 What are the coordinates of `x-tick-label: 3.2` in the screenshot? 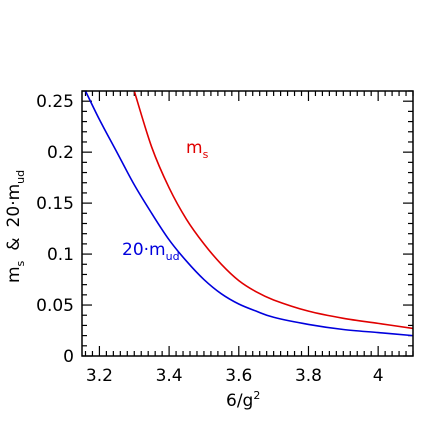 It's located at (99, 376).